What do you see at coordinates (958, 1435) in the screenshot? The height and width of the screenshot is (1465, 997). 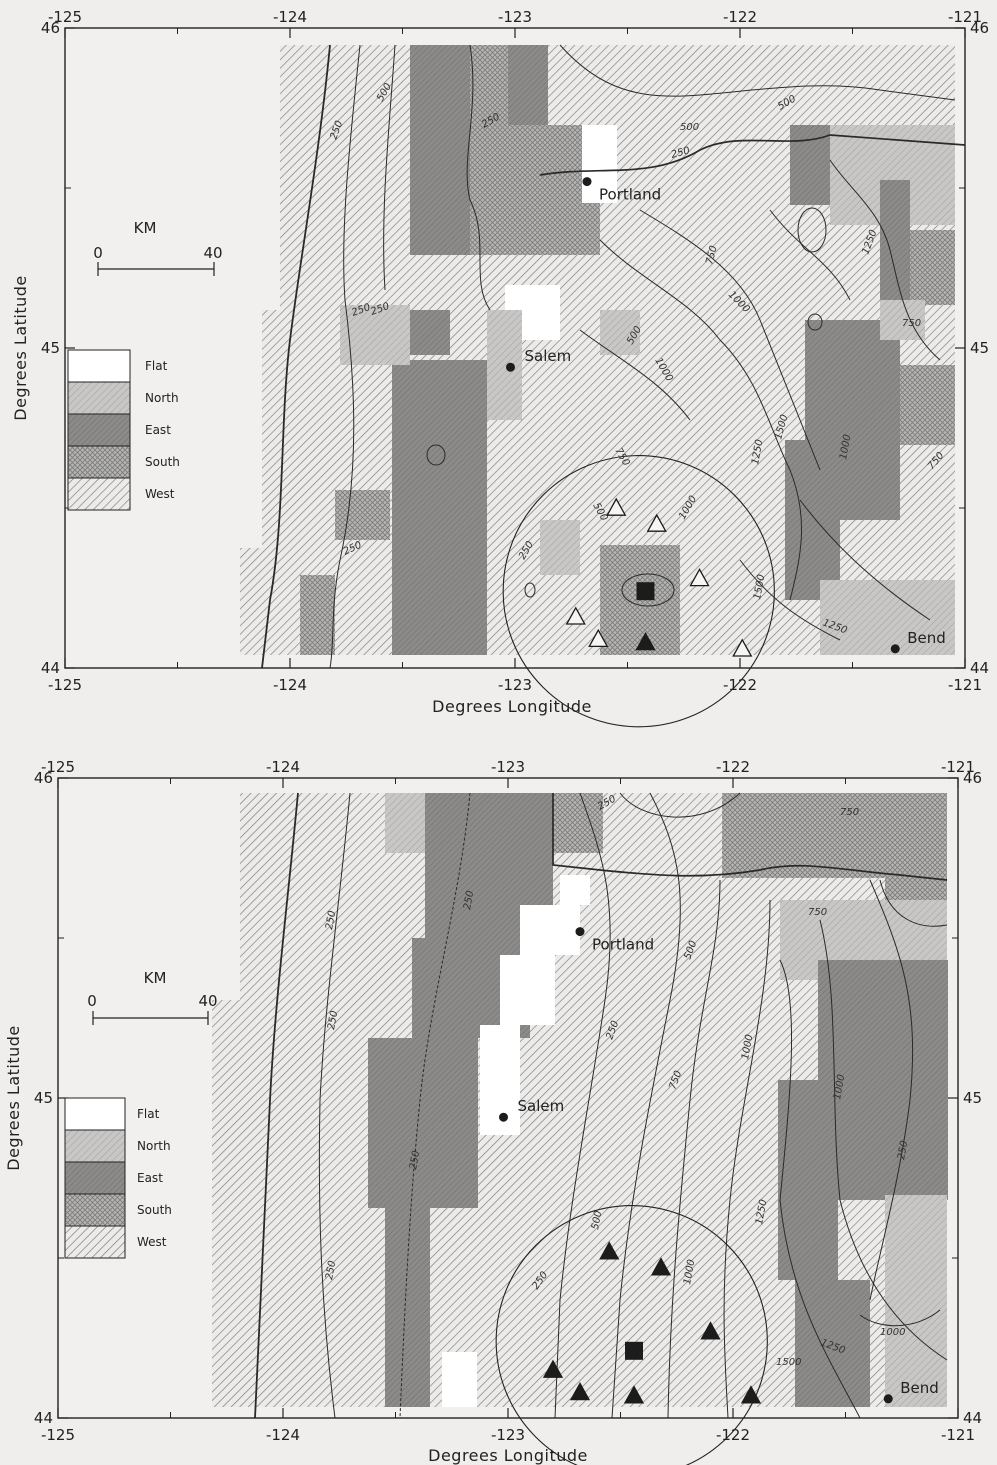 I see `x-tick-label: -121` at bounding box center [958, 1435].